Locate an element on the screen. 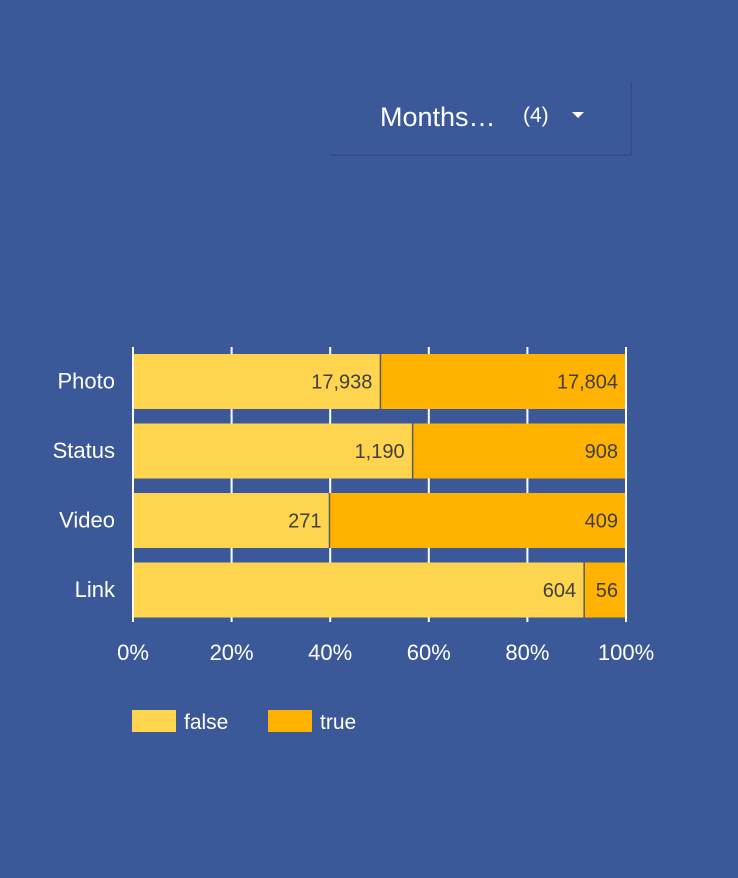  category-label: Status is located at coordinates (84, 450).